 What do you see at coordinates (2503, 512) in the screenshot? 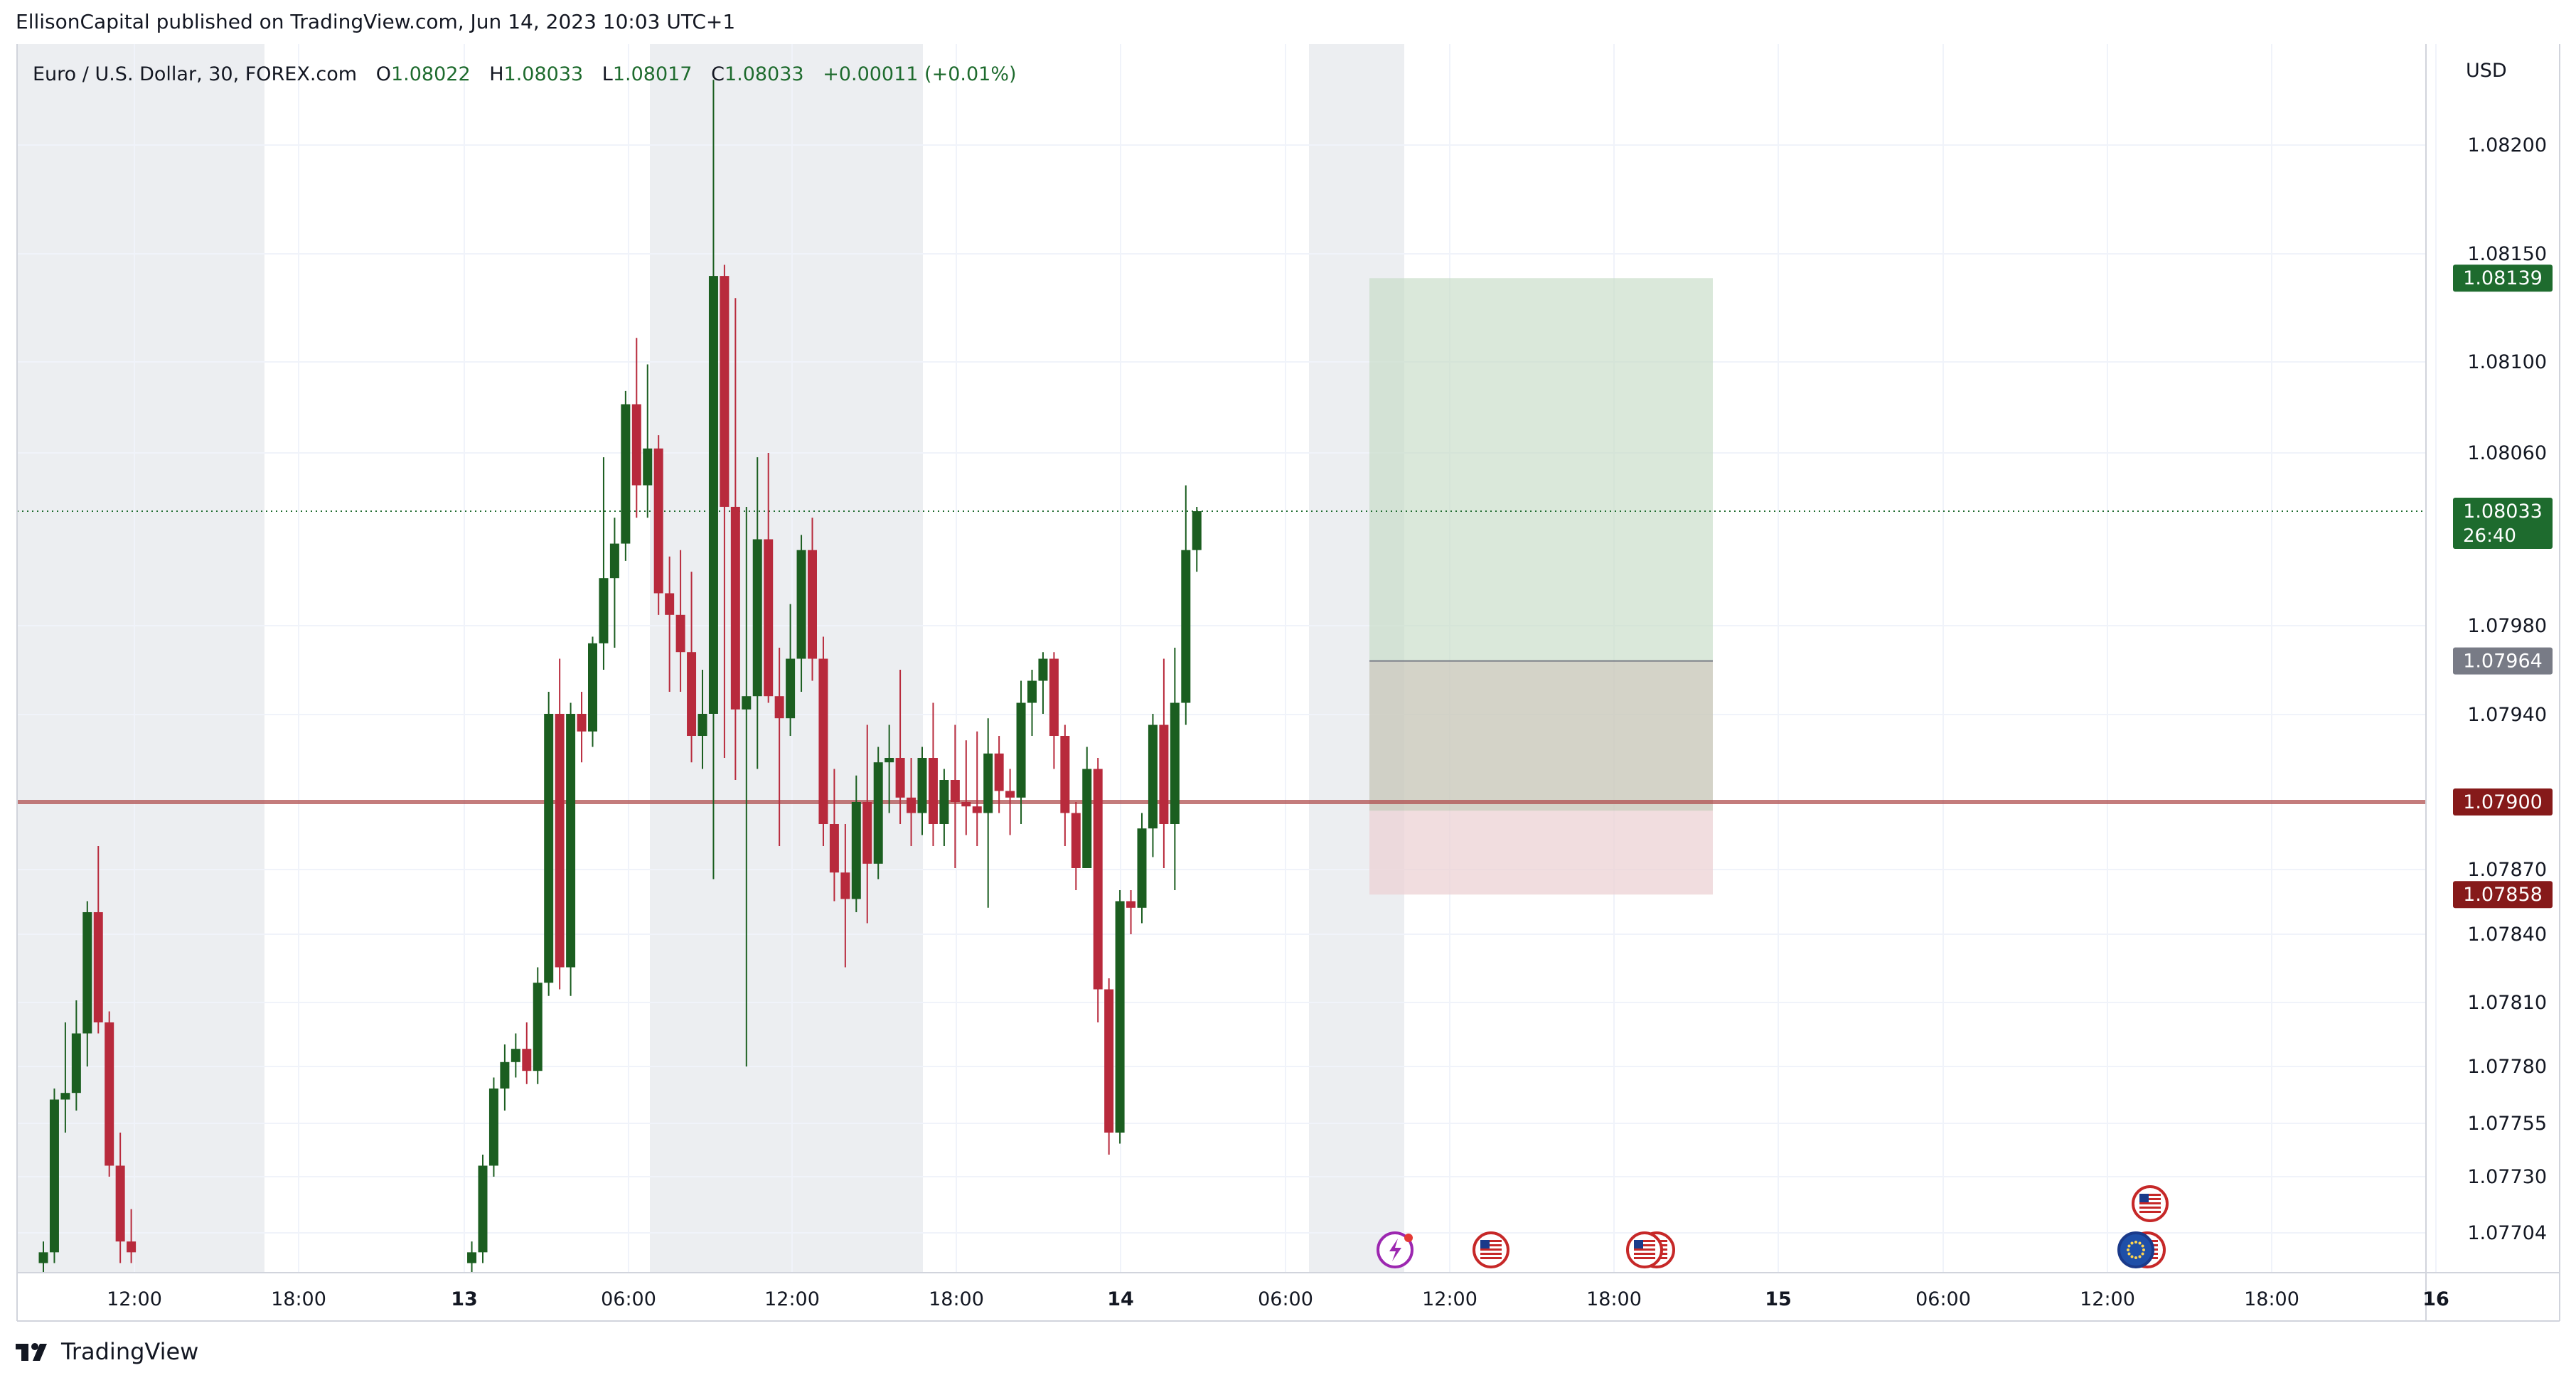
I see `current-price-label-text: 1.08033` at bounding box center [2503, 512].